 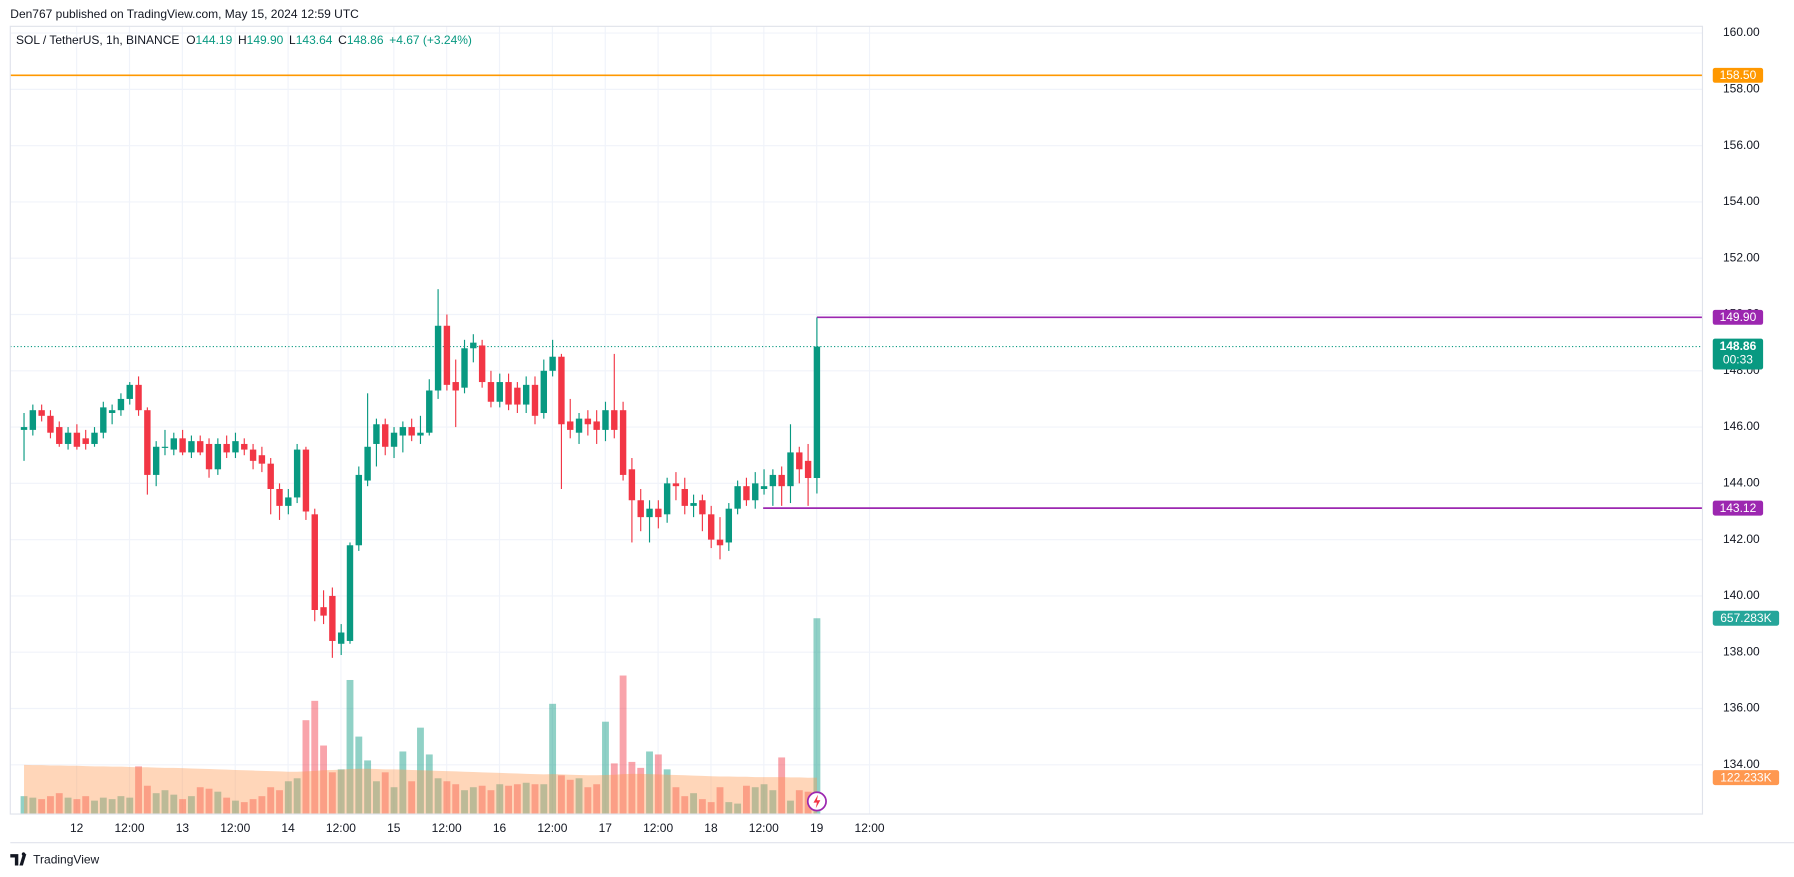 I want to click on x-tick-label: 14, so click(x=288, y=828).